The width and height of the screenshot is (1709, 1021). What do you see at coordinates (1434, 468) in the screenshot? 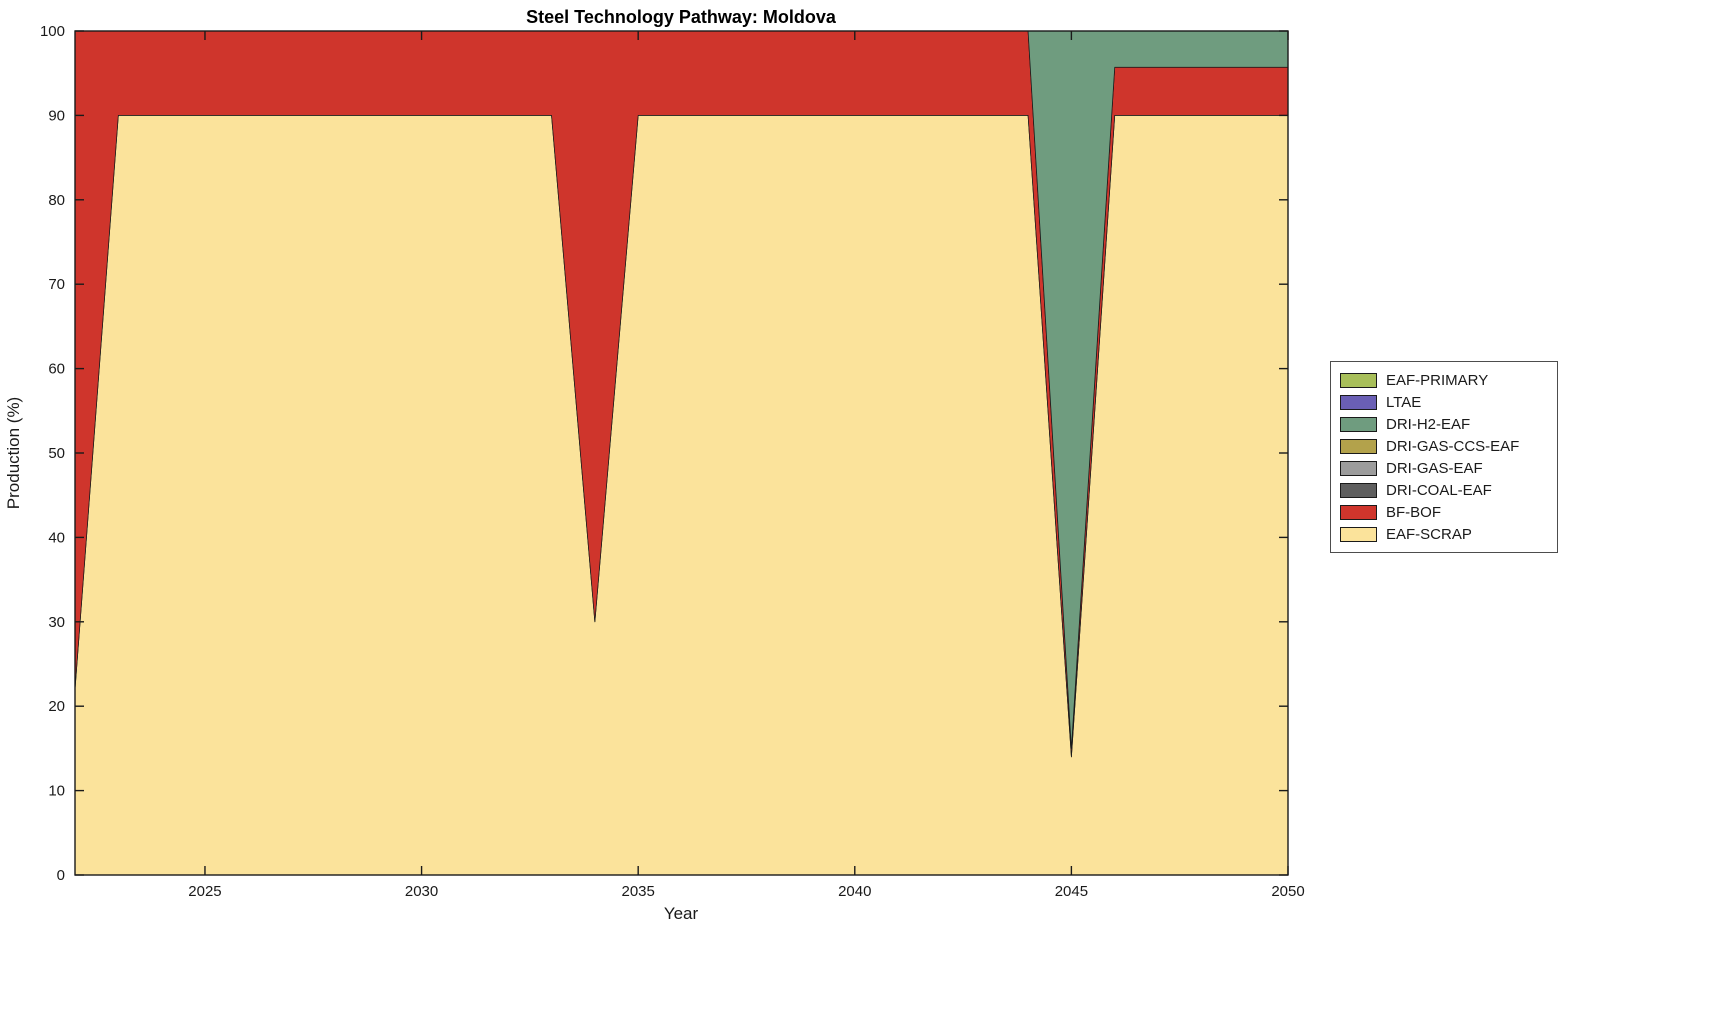
I see `legend-label: DRI-GAS-EAF` at bounding box center [1434, 468].